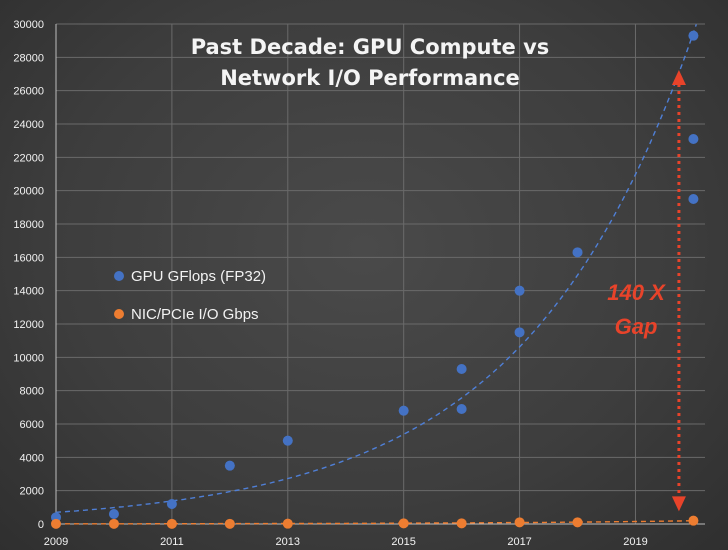 Image resolution: width=728 pixels, height=550 pixels. I want to click on x-tick-label: 2009, so click(56, 542).